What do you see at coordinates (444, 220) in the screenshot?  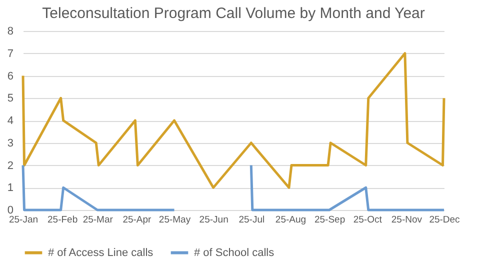 I see `x-tick-label: 25-Dec` at bounding box center [444, 220].